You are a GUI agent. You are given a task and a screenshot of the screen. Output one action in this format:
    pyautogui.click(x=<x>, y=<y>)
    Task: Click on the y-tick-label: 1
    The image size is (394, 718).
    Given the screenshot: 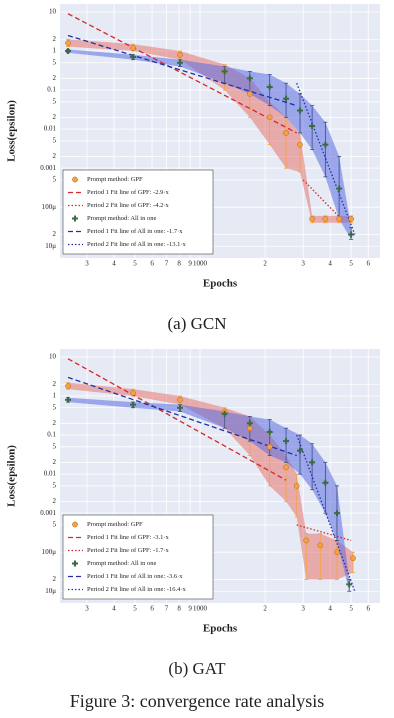 What is the action you would take?
    pyautogui.click(x=55, y=396)
    